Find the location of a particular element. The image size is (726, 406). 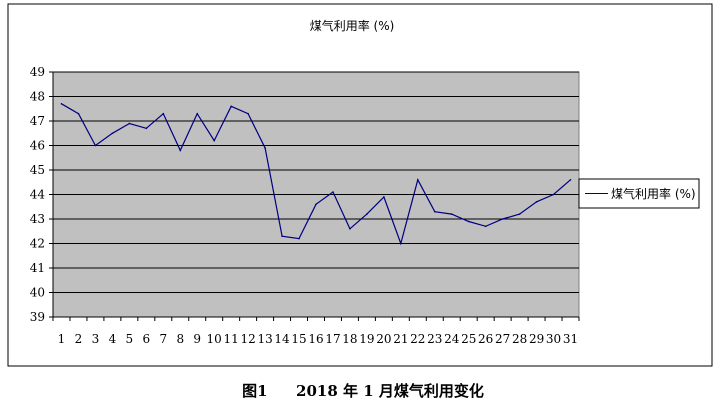

x-tick-label: 9 is located at coordinates (197, 339).